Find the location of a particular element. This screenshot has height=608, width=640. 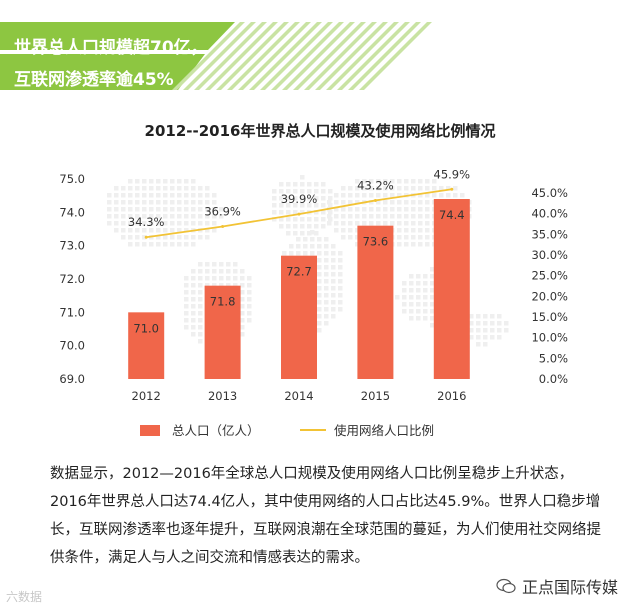

legend: 总人口（亿人） 使用网络人口比例 is located at coordinates (287, 430).